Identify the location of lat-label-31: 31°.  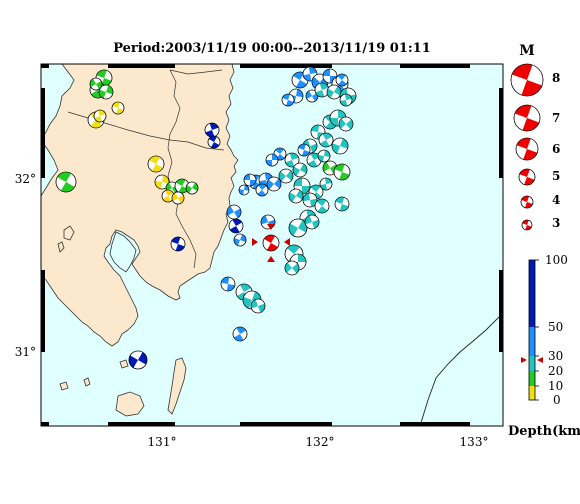
(25, 352).